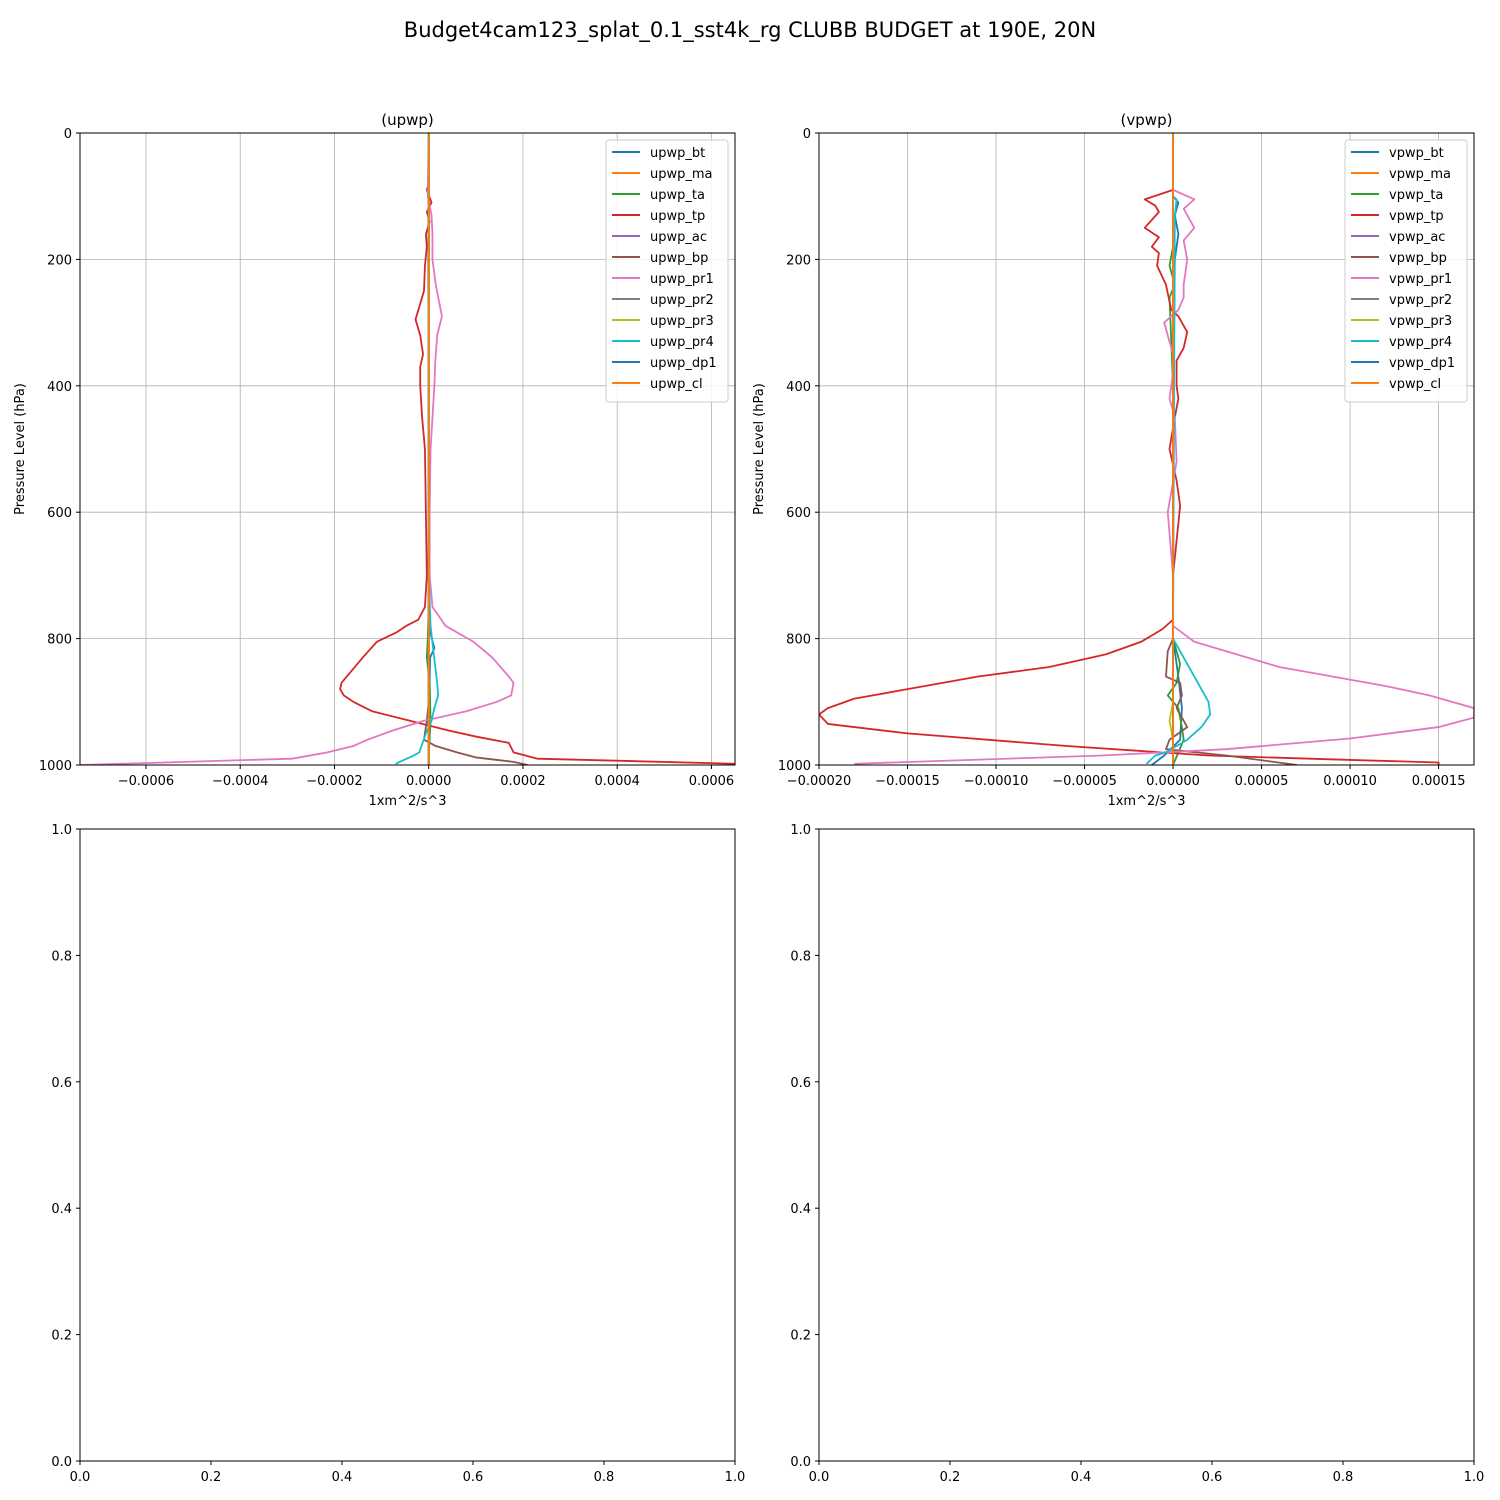  What do you see at coordinates (407, 120) in the screenshot?
I see `panel-title: (upwp)` at bounding box center [407, 120].